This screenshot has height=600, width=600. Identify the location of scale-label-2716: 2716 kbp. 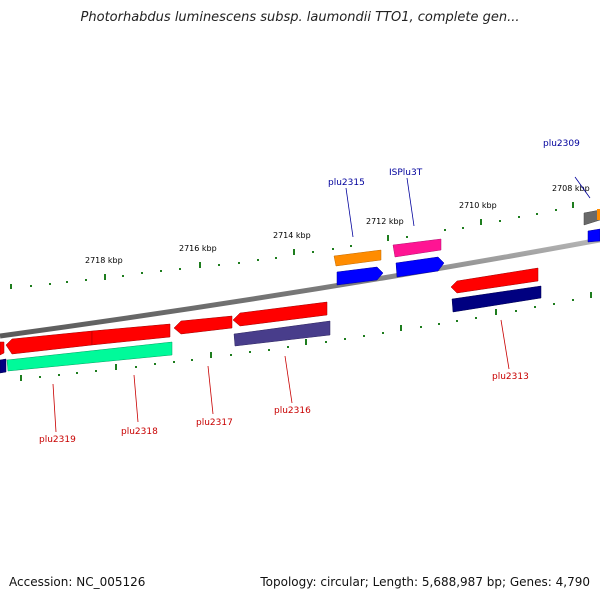
(198, 248).